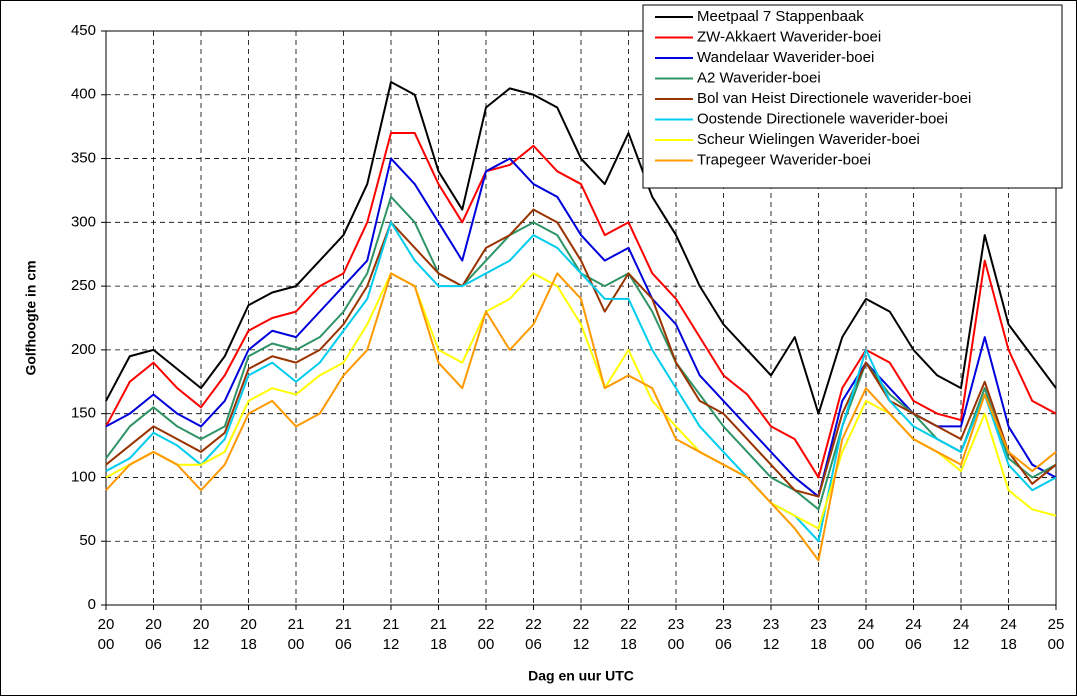  I want to click on legend-label: Scheur Wielingen Waverider-boei, so click(808, 139).